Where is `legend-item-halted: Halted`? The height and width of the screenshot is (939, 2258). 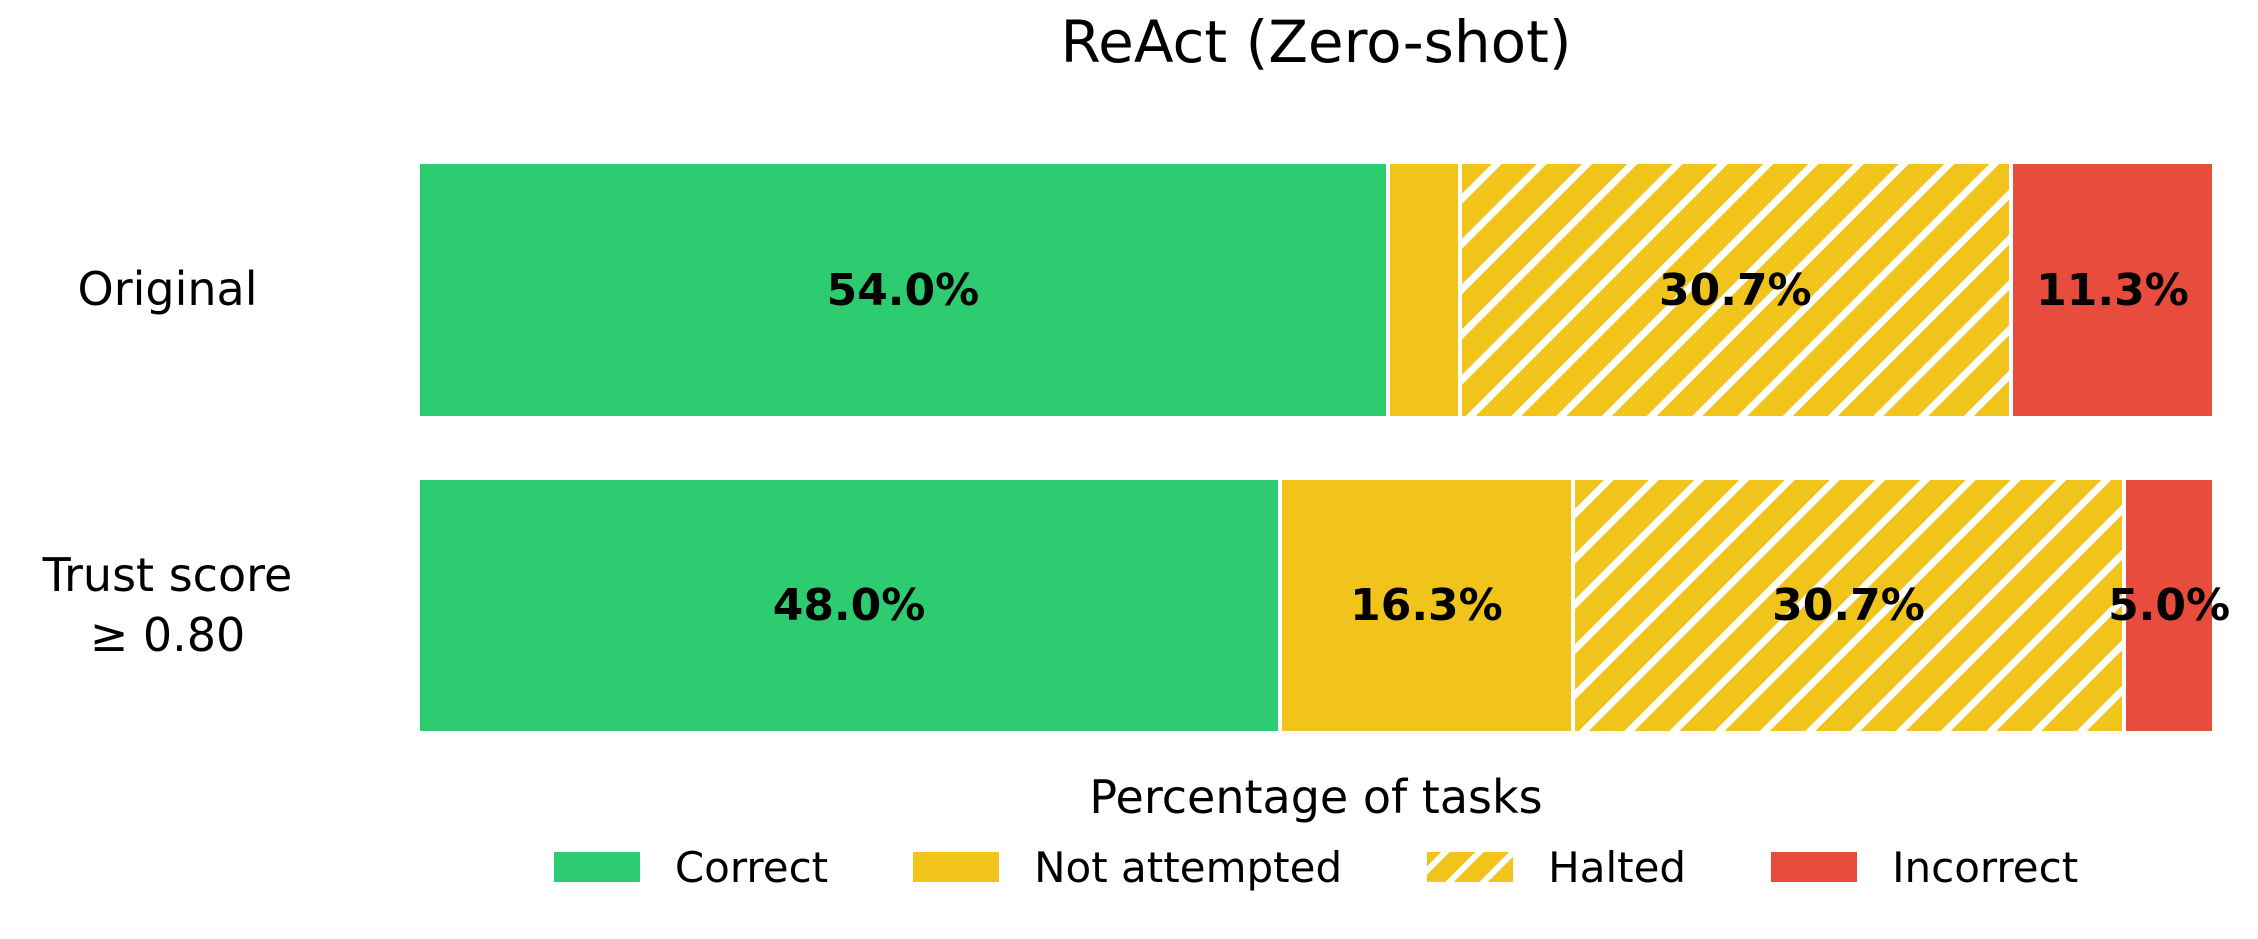
legend-item-halted: Halted is located at coordinates (1556, 867).